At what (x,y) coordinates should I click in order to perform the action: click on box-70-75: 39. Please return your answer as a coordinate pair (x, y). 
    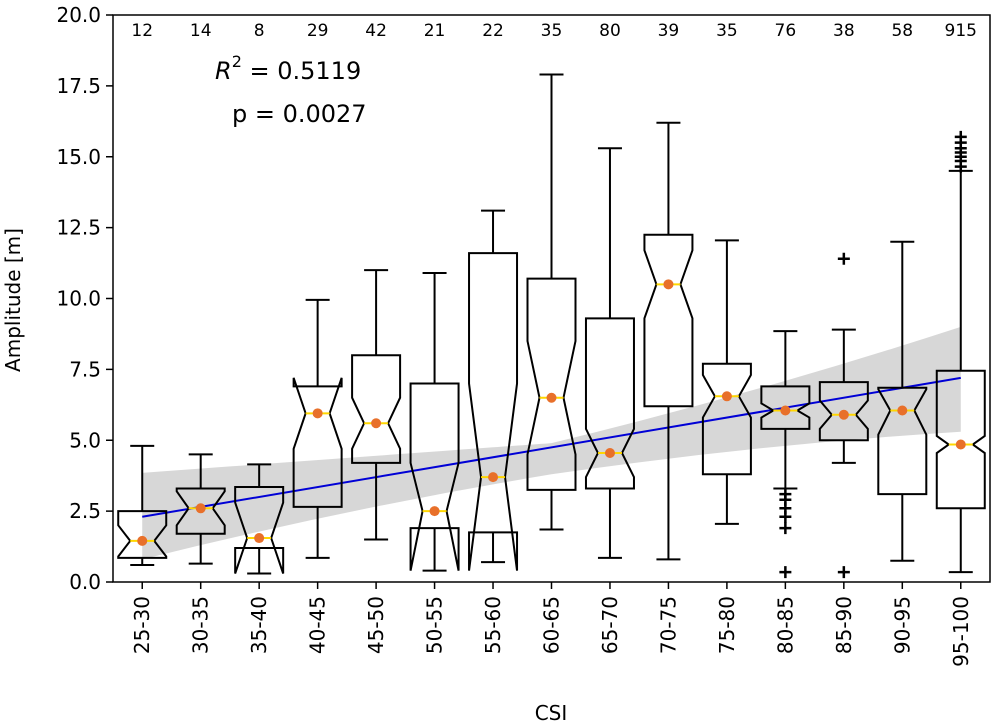
    Looking at the image, I should click on (668, 291).